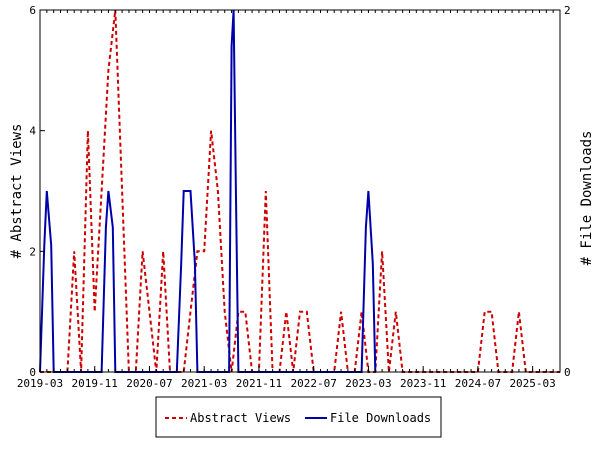  Describe the element at coordinates (32, 251) in the screenshot. I see `left-y-tick-label: 2` at that location.